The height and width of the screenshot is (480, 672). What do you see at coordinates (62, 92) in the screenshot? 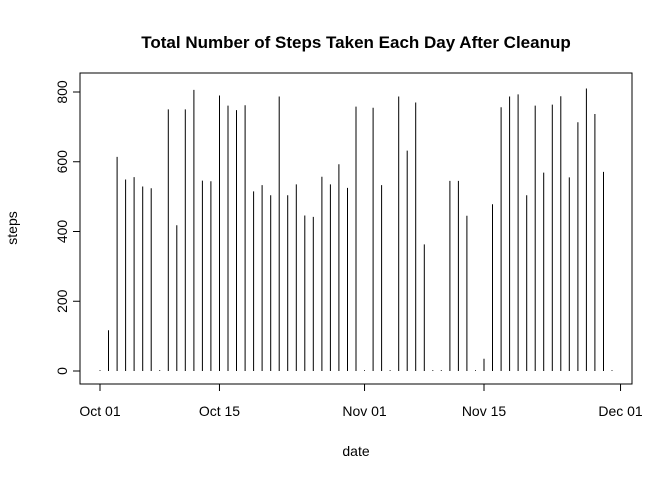
I see `y-tick-label: 800` at bounding box center [62, 92].